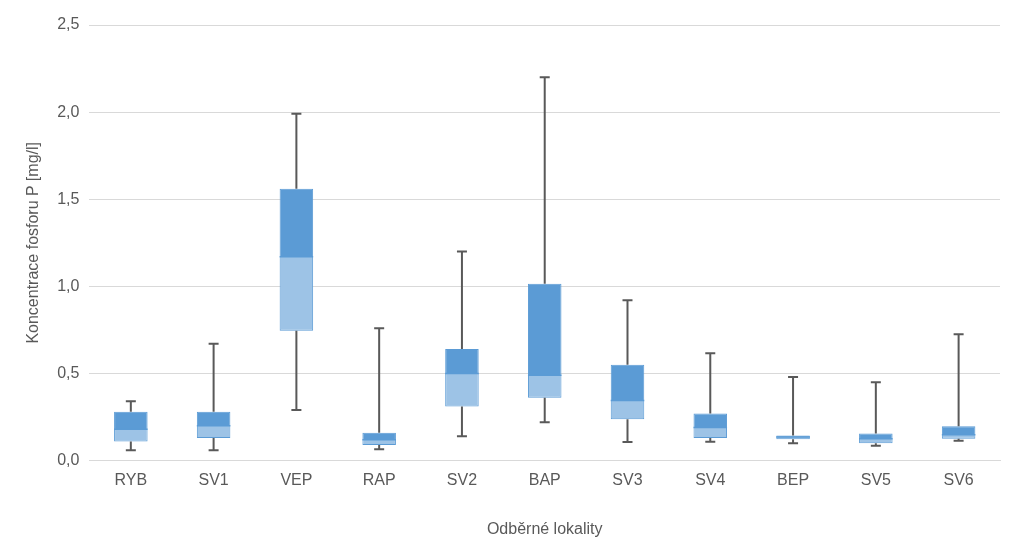 The image size is (1020, 553). I want to click on y-axis-title: Koncentrace fosforu P [mg/l], so click(33, 243).